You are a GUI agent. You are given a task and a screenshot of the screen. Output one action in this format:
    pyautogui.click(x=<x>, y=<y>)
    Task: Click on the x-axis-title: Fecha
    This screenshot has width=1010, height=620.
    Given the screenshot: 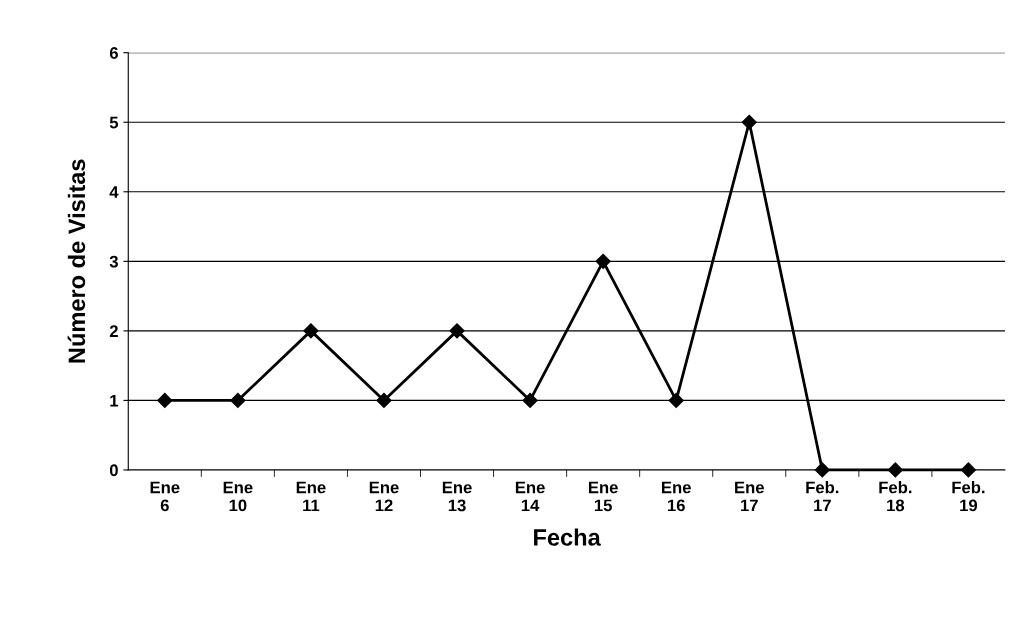 What is the action you would take?
    pyautogui.click(x=567, y=537)
    